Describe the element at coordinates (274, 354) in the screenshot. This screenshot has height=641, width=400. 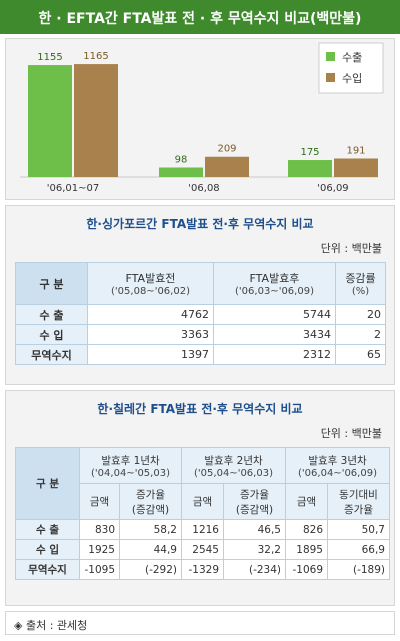
I see `cell-after: 2312` at that location.